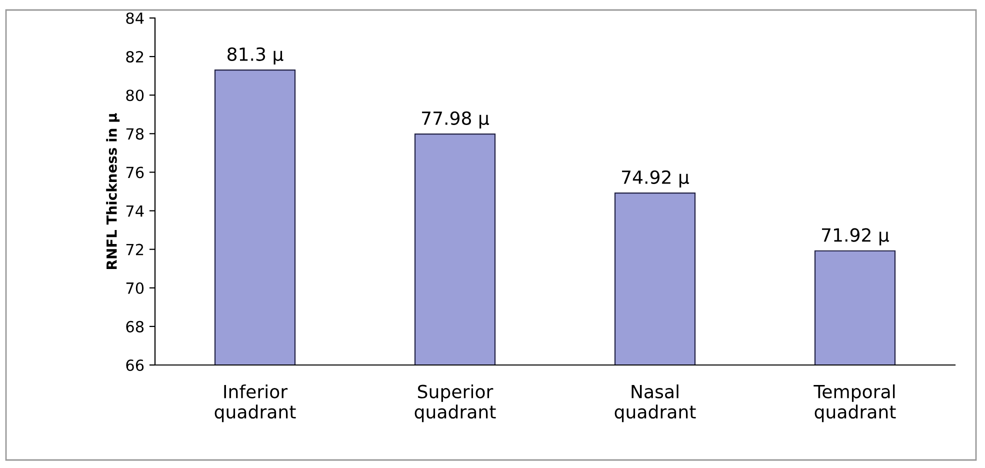 This screenshot has width=985, height=468. What do you see at coordinates (856, 237) in the screenshot?
I see `data-label: 71.92 μ` at bounding box center [856, 237].